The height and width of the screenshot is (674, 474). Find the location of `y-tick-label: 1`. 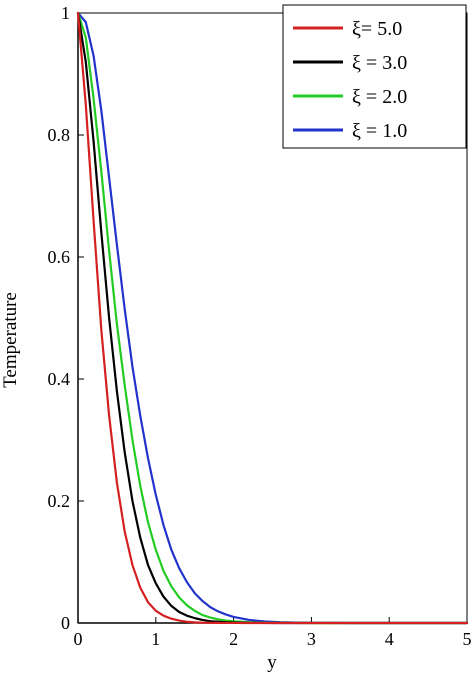

y-tick-label: 1 is located at coordinates (65, 13).